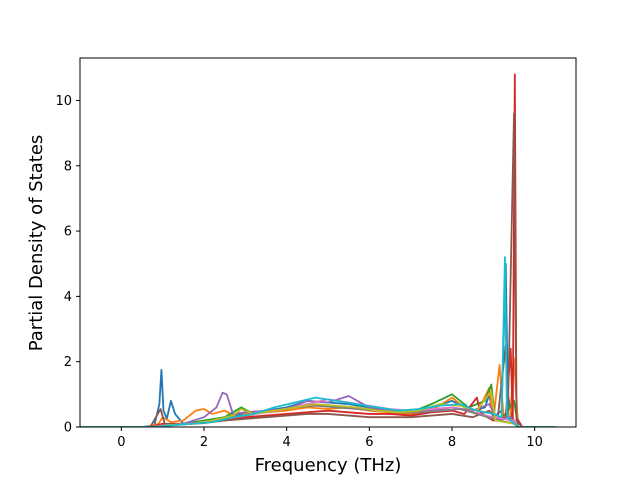 The height and width of the screenshot is (480, 640). What do you see at coordinates (68, 232) in the screenshot?
I see `y-tick-label: 6` at bounding box center [68, 232].